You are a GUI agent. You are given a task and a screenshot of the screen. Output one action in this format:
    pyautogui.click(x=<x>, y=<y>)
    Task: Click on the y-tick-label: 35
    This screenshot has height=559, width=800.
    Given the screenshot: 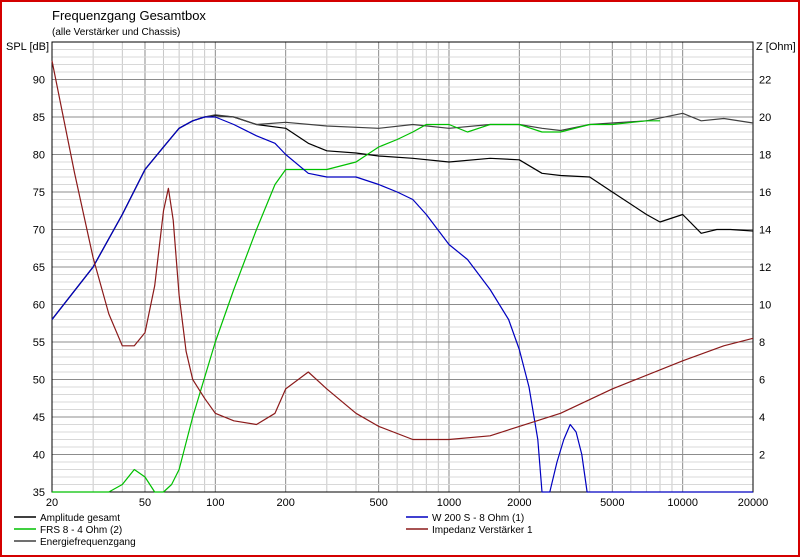 What is the action you would take?
    pyautogui.click(x=39, y=493)
    